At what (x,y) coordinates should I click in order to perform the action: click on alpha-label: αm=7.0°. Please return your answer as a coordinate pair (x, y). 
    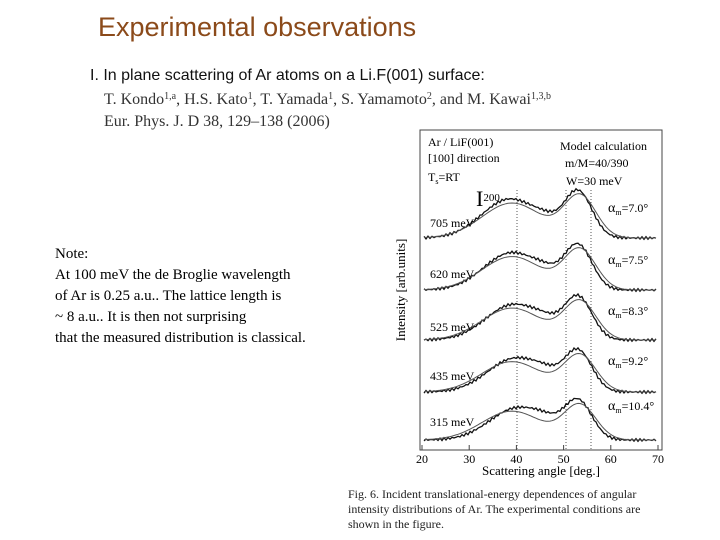
    Looking at the image, I should click on (628, 209).